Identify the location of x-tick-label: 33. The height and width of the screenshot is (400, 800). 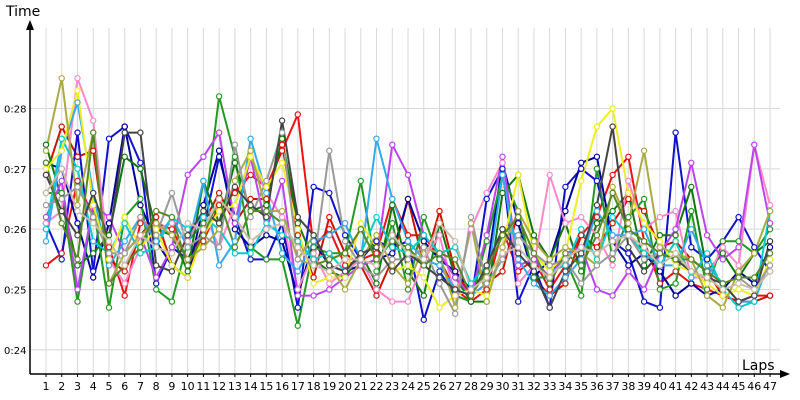
(550, 386).